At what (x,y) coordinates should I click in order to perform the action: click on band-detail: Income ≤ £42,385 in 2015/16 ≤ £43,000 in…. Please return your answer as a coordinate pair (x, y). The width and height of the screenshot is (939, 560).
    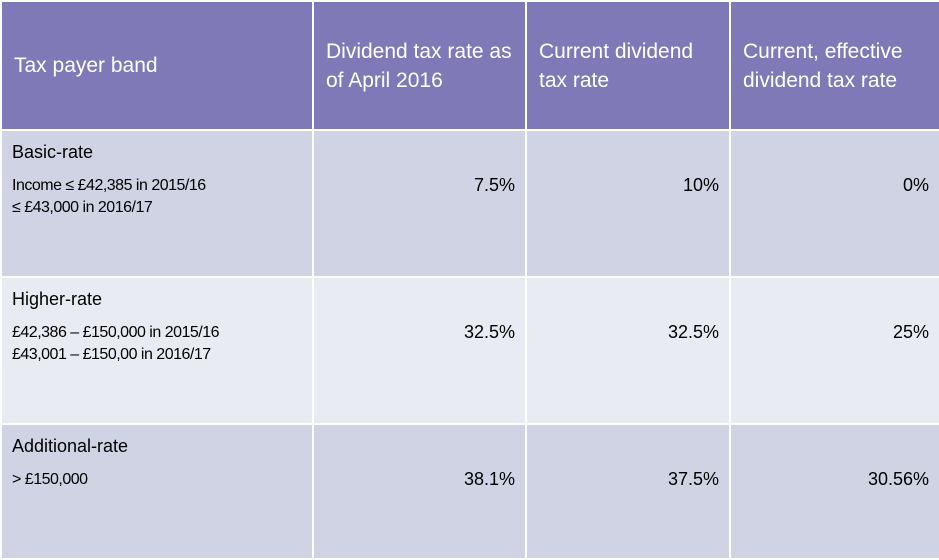
    Looking at the image, I should click on (109, 196).